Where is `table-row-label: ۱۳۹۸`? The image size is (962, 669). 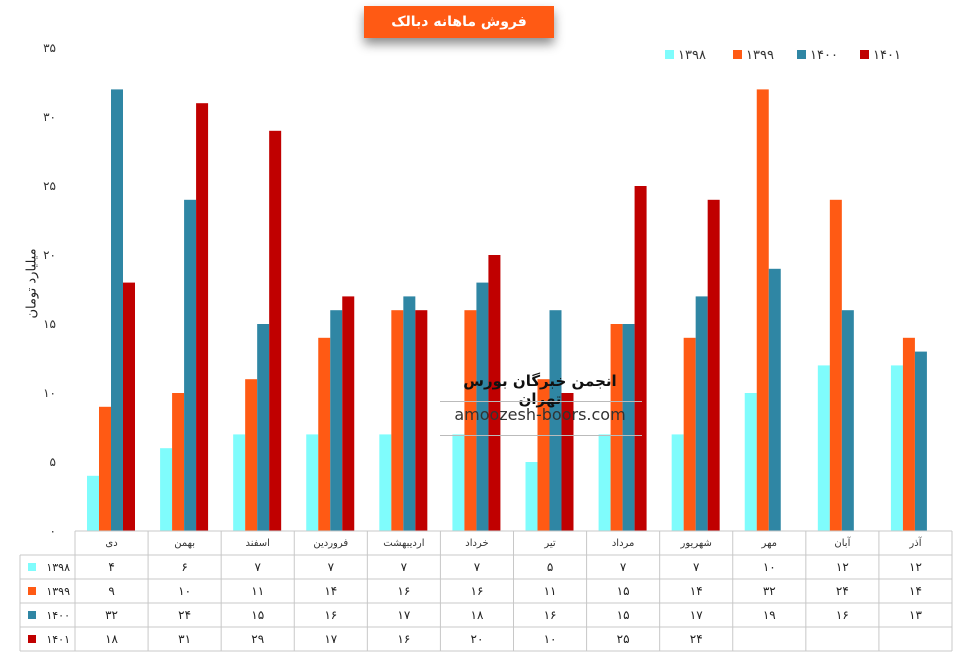 table-row-label: ۱۳۹۸ is located at coordinates (58, 567).